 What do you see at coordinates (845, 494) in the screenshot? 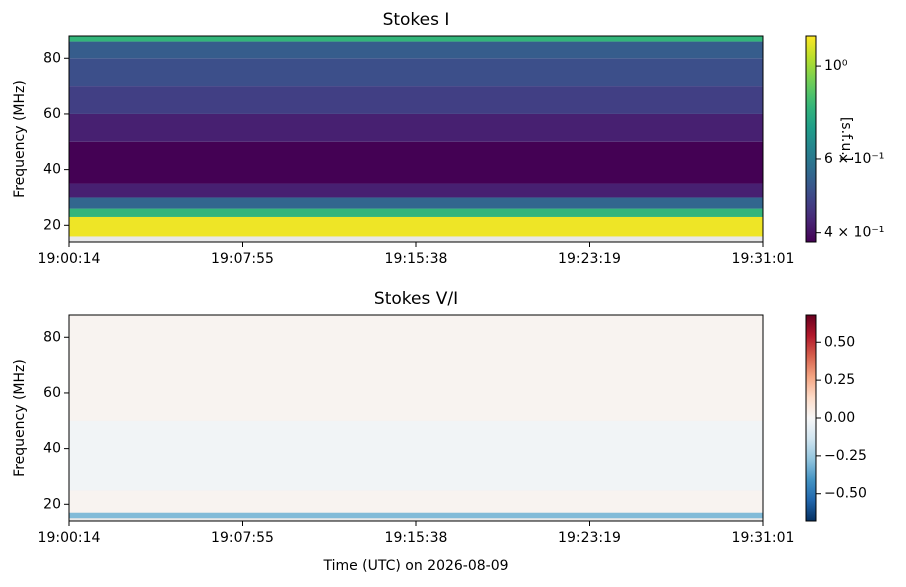
I see `colorbar-tick-label: −0.50` at bounding box center [845, 494].